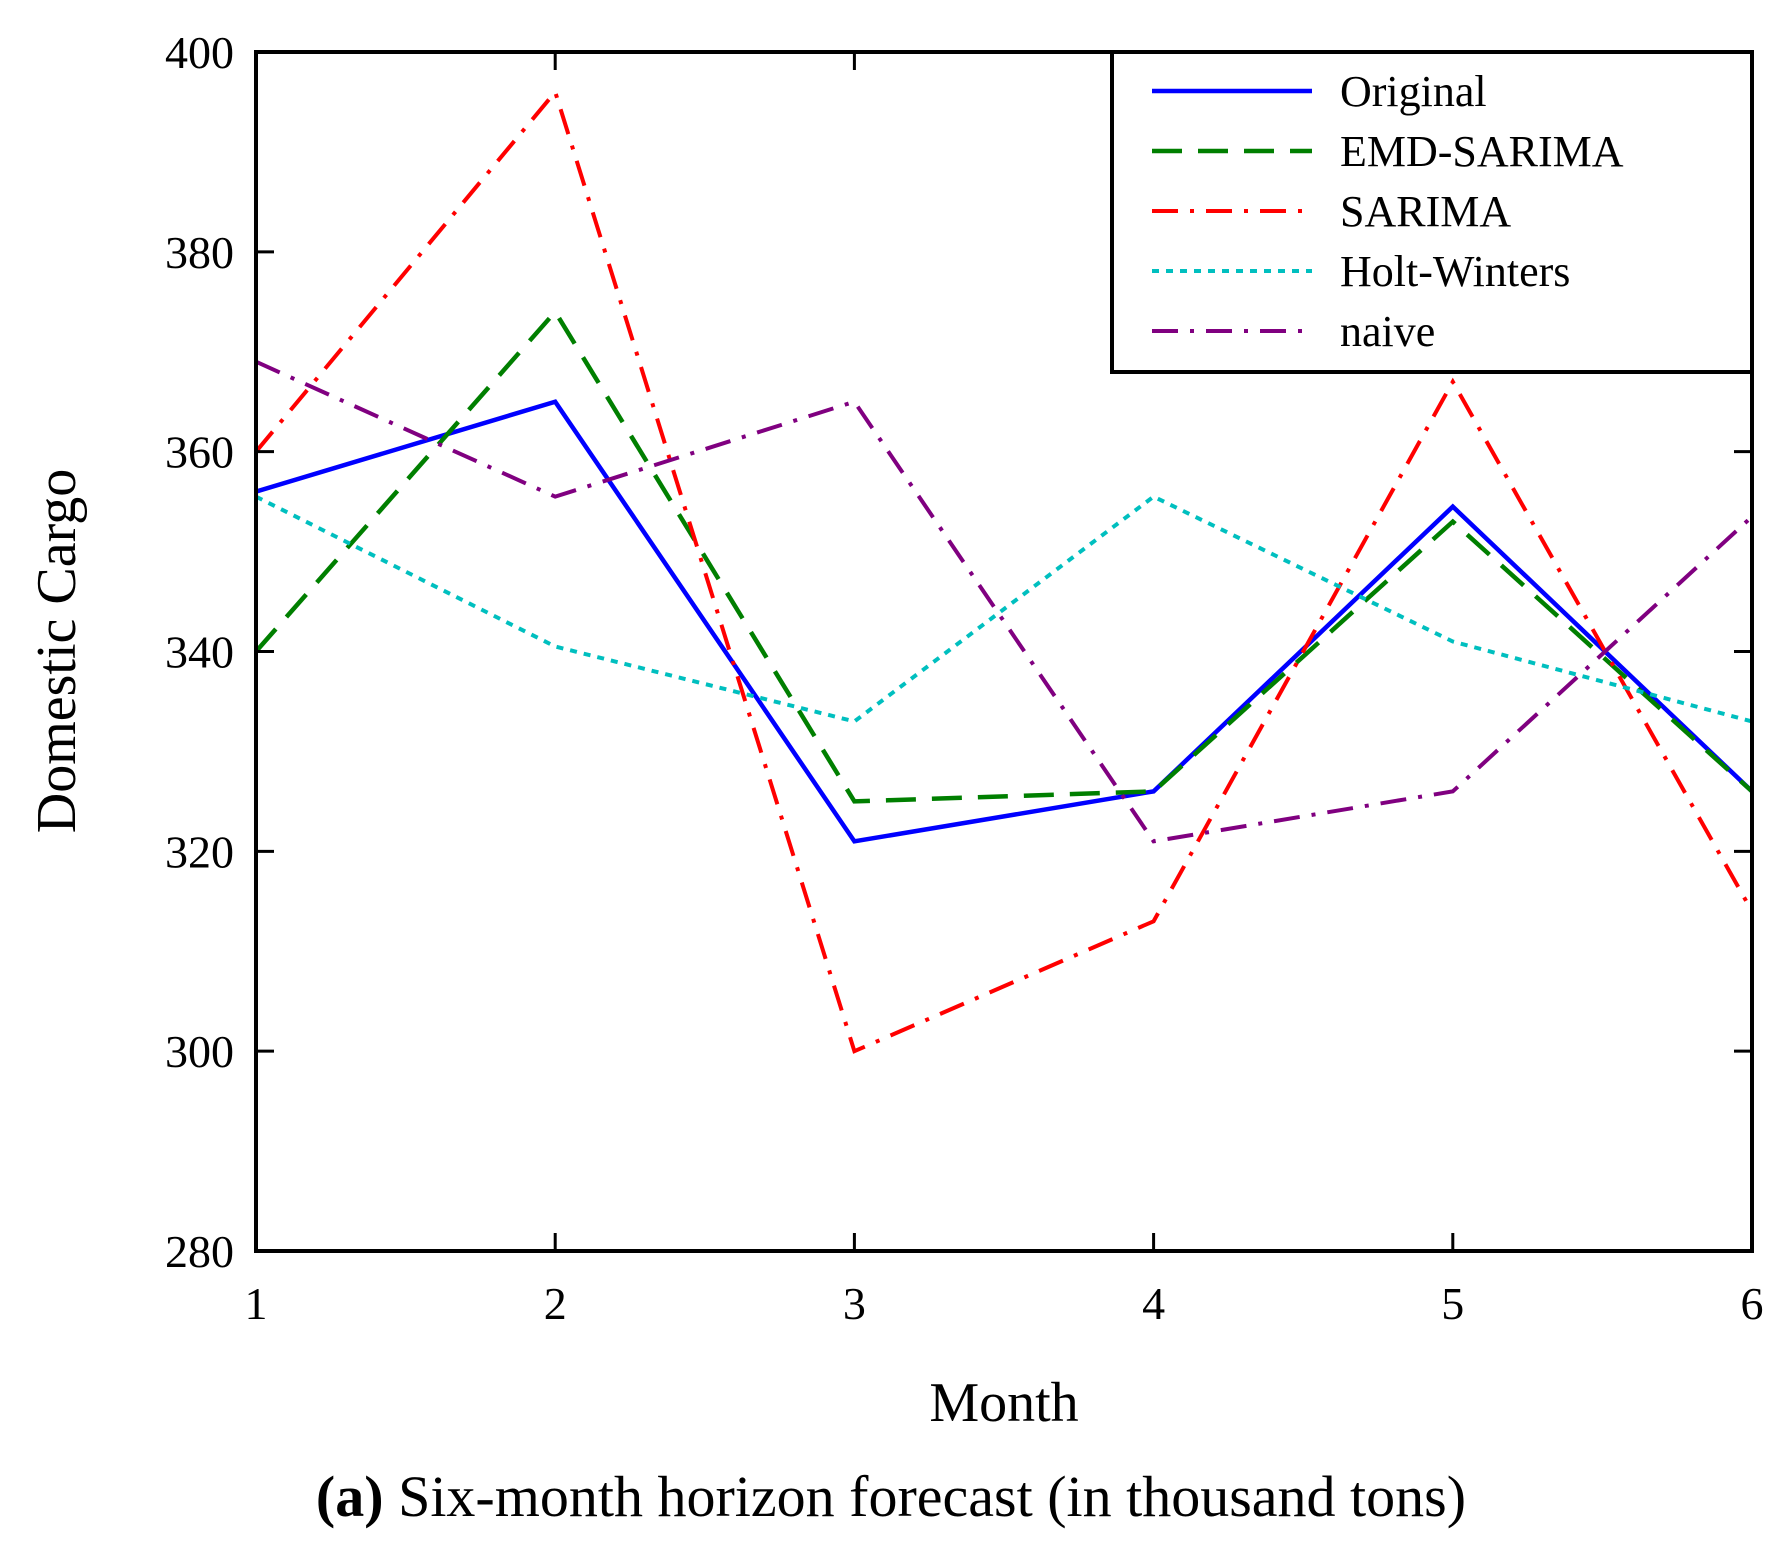 This screenshot has height=1556, width=1782. I want to click on y-tick-label: 280, so click(199, 1251).